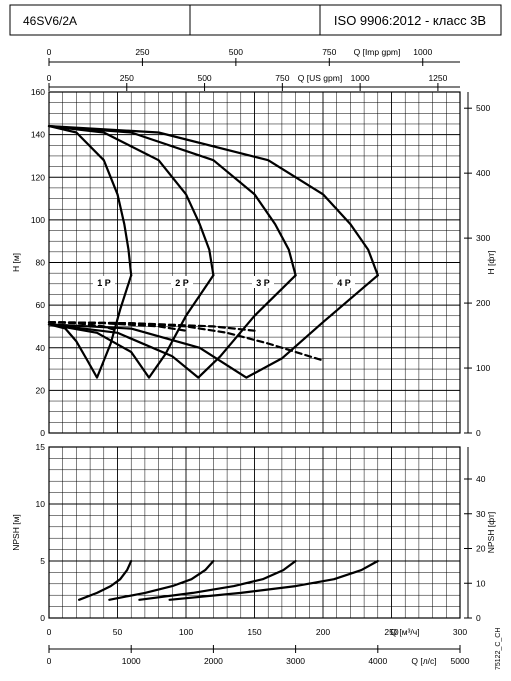 The width and height of the screenshot is (511, 681). I want to click on top-axis-imp-label: 750, so click(329, 52).